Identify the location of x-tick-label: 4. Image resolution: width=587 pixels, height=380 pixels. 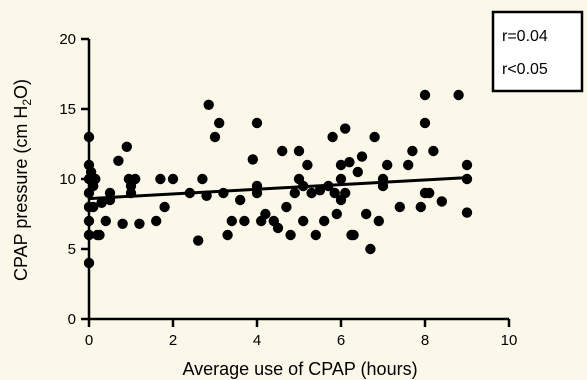
(257, 340).